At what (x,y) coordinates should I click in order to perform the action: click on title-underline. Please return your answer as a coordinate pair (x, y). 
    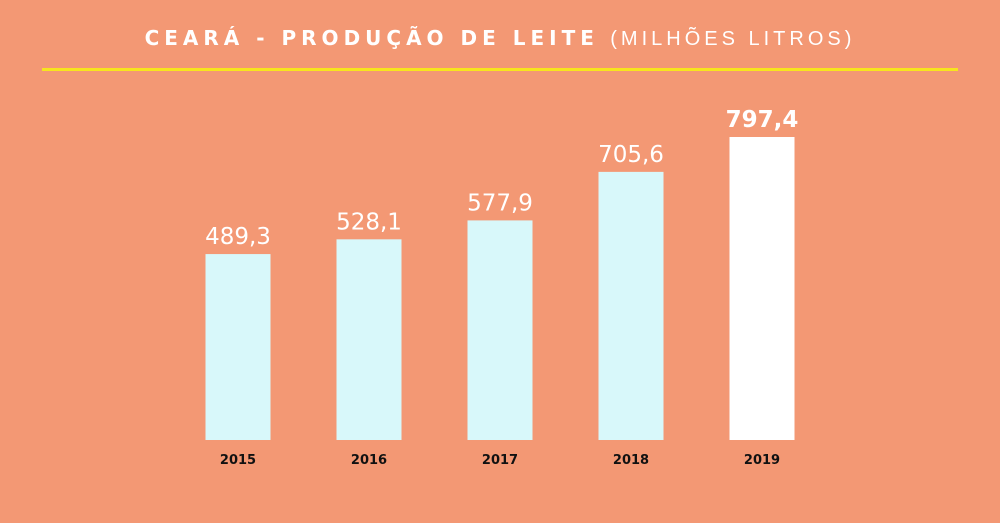
    Looking at the image, I should click on (500, 69).